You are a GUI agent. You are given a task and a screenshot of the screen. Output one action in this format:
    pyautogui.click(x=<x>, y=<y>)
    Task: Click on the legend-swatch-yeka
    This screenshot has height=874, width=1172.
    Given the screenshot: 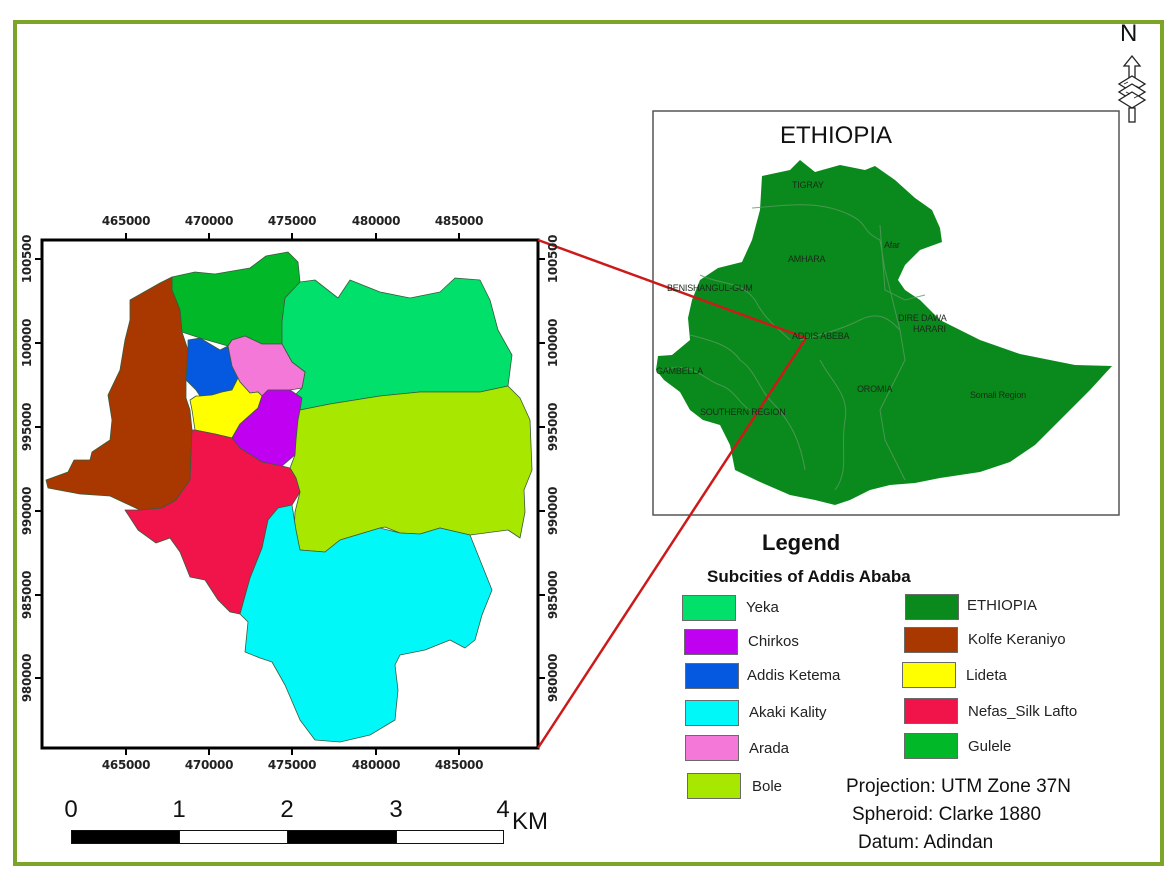 What is the action you would take?
    pyautogui.click(x=709, y=608)
    